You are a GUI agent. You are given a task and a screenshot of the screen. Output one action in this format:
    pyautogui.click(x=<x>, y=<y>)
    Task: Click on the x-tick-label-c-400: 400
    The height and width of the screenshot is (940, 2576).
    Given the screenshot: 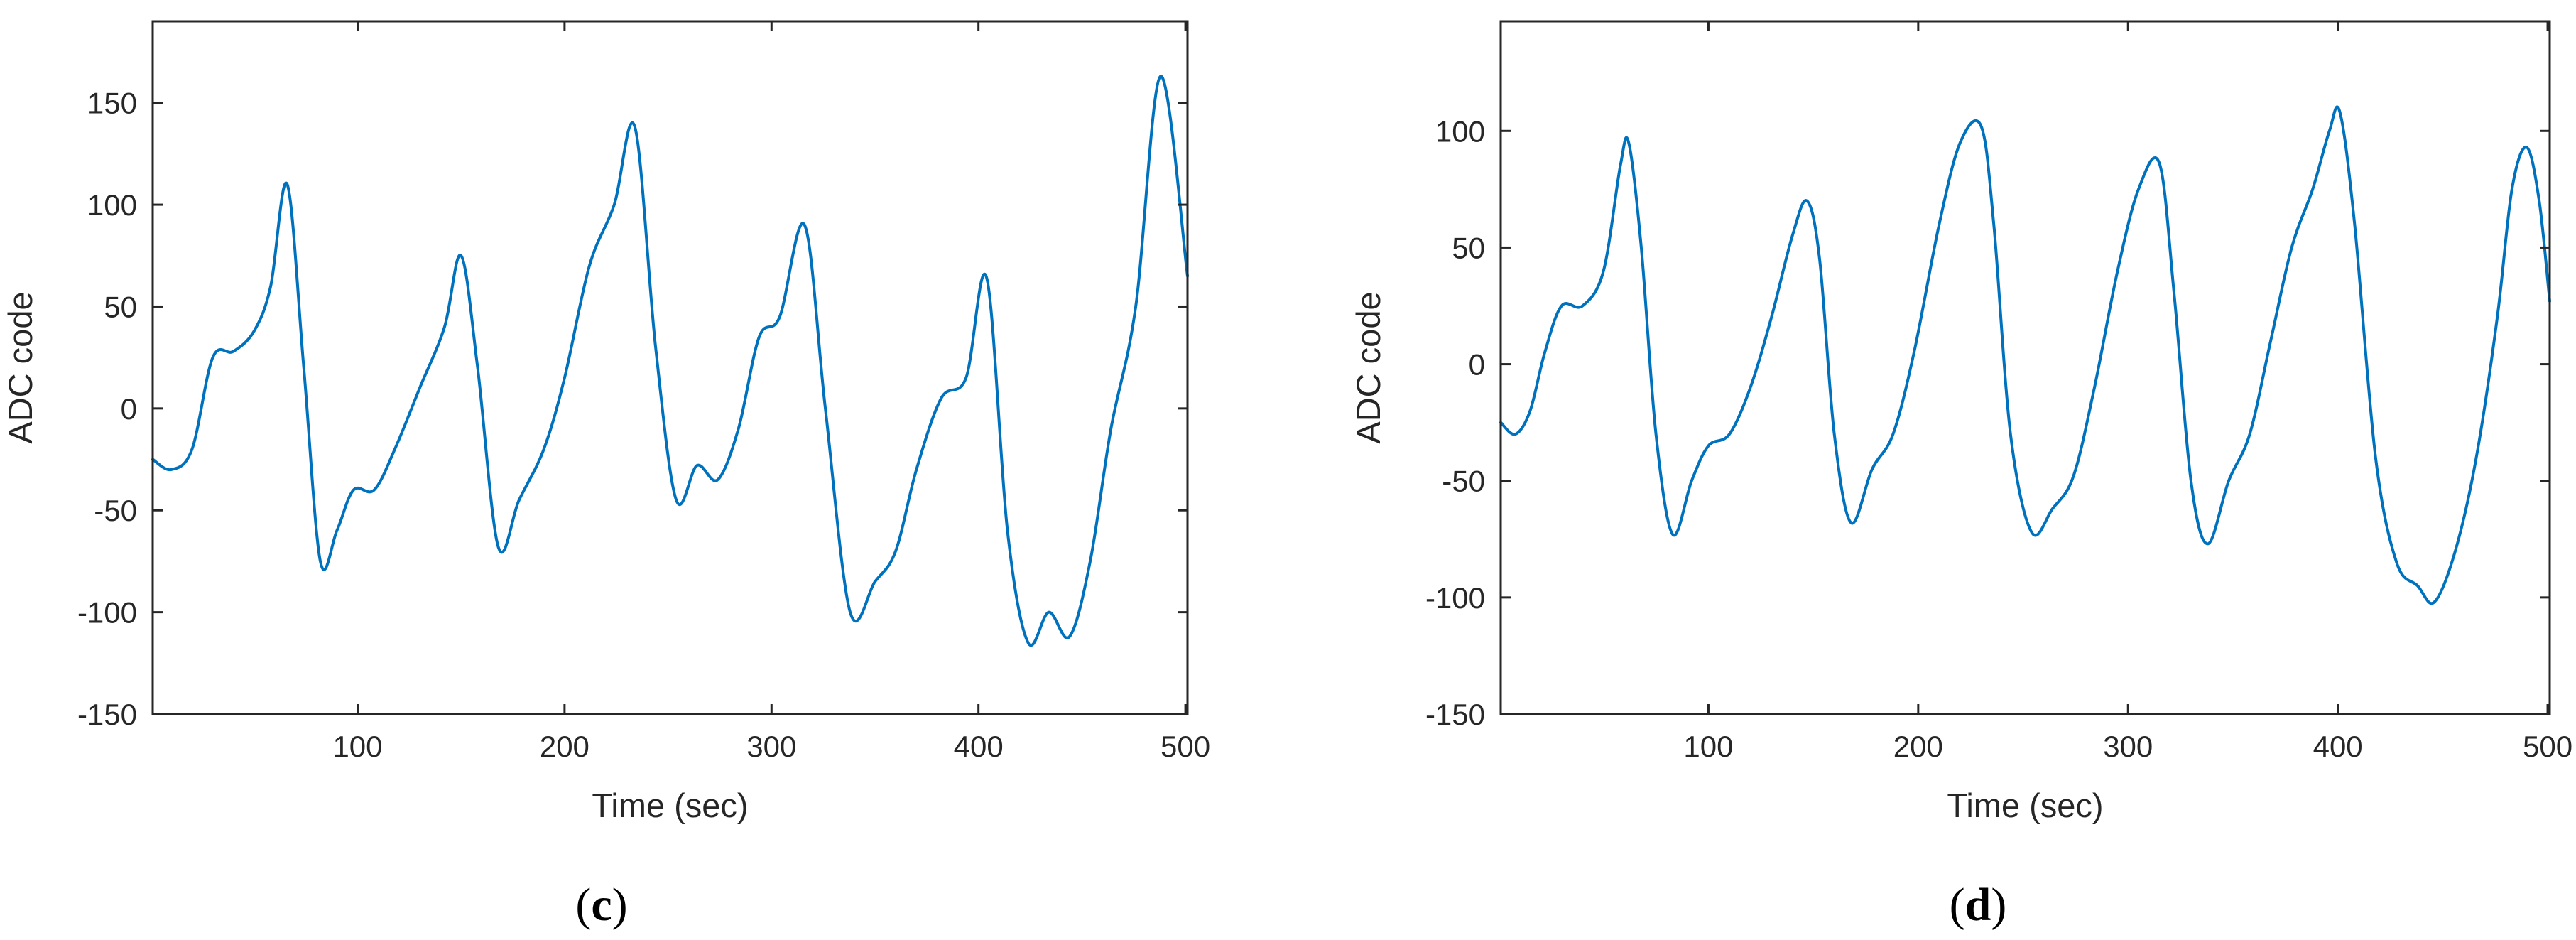 What is the action you would take?
    pyautogui.click(x=979, y=746)
    